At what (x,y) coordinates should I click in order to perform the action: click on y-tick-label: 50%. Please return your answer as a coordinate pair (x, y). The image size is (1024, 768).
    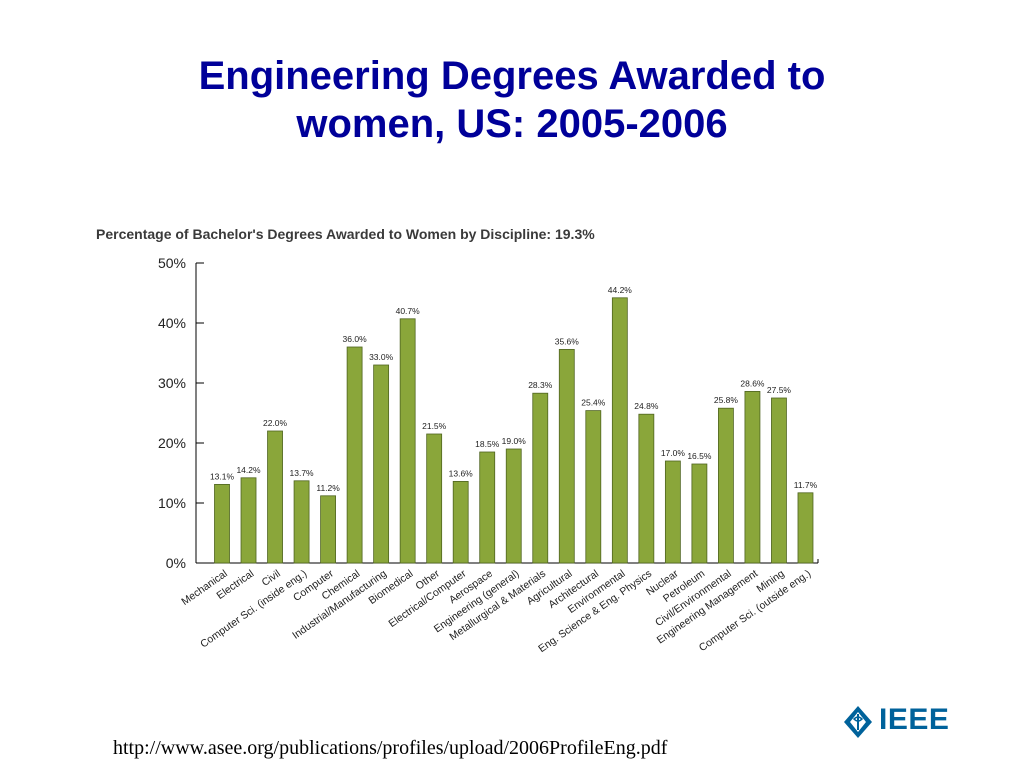
    Looking at the image, I should click on (172, 263).